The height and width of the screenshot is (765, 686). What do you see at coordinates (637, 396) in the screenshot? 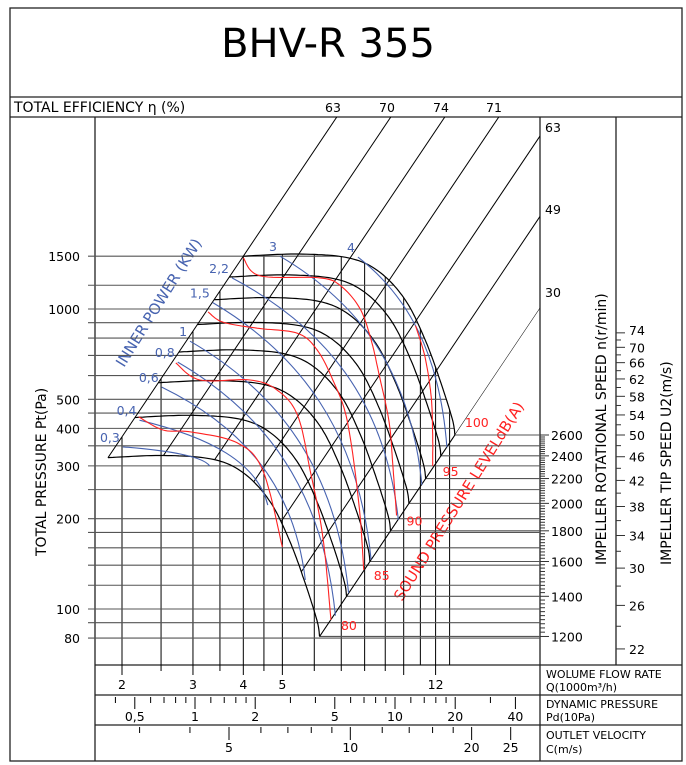
I see `tip-speed-tick-label: 58` at bounding box center [637, 396].